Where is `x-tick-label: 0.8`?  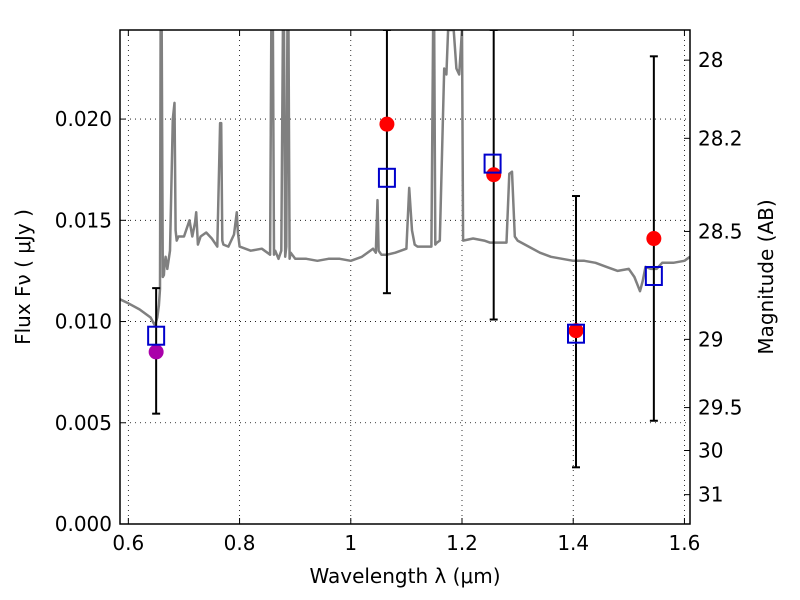 x-tick-label: 0.8 is located at coordinates (240, 543).